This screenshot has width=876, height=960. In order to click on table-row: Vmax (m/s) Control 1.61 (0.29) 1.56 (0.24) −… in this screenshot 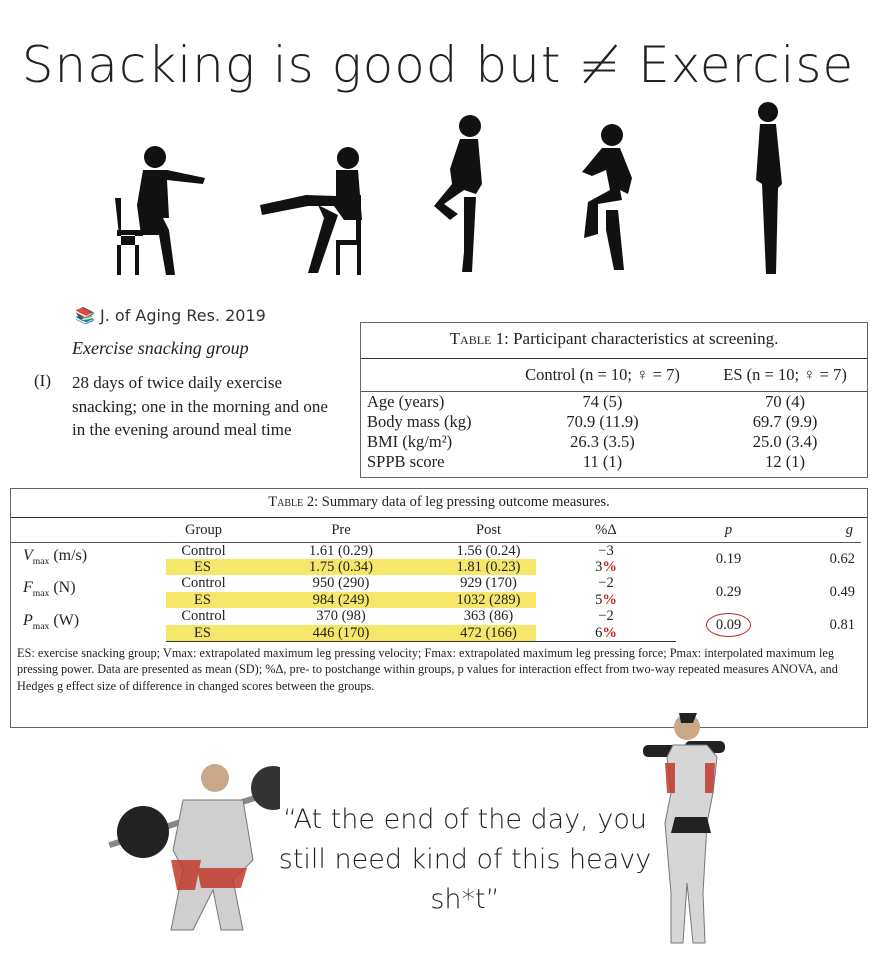, I will do `click(436, 554)`.